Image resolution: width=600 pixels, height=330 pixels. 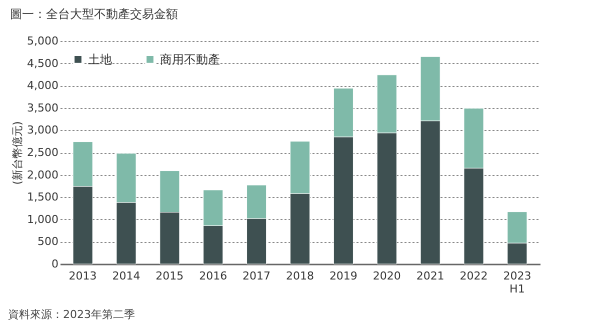 What do you see at coordinates (343, 276) in the screenshot?
I see `x-tick-label: 2019` at bounding box center [343, 276].